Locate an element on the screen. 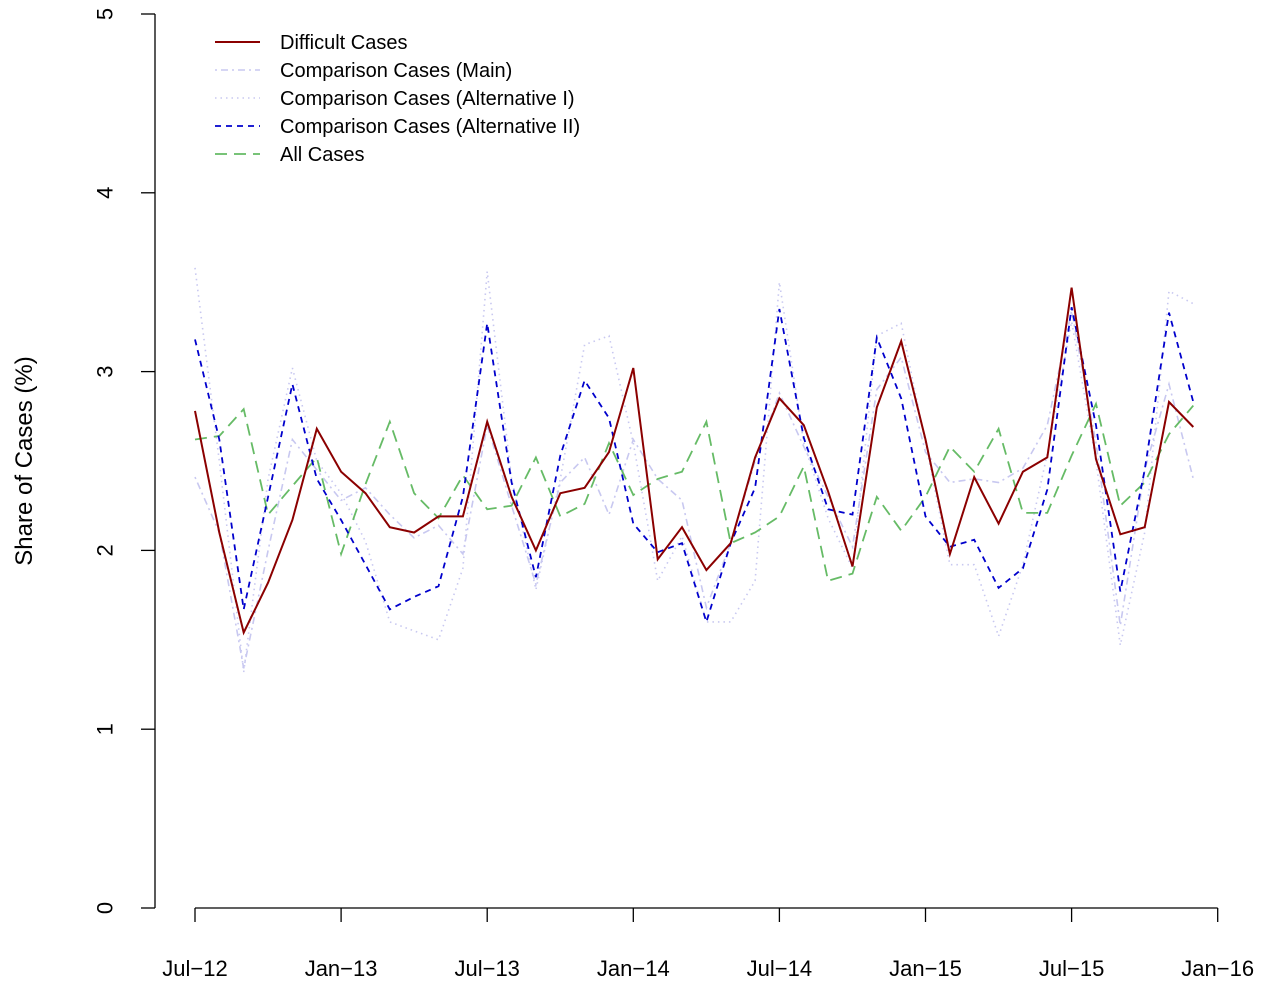 This screenshot has height=982, width=1273. legend-label: Difficult Cases is located at coordinates (343, 43).